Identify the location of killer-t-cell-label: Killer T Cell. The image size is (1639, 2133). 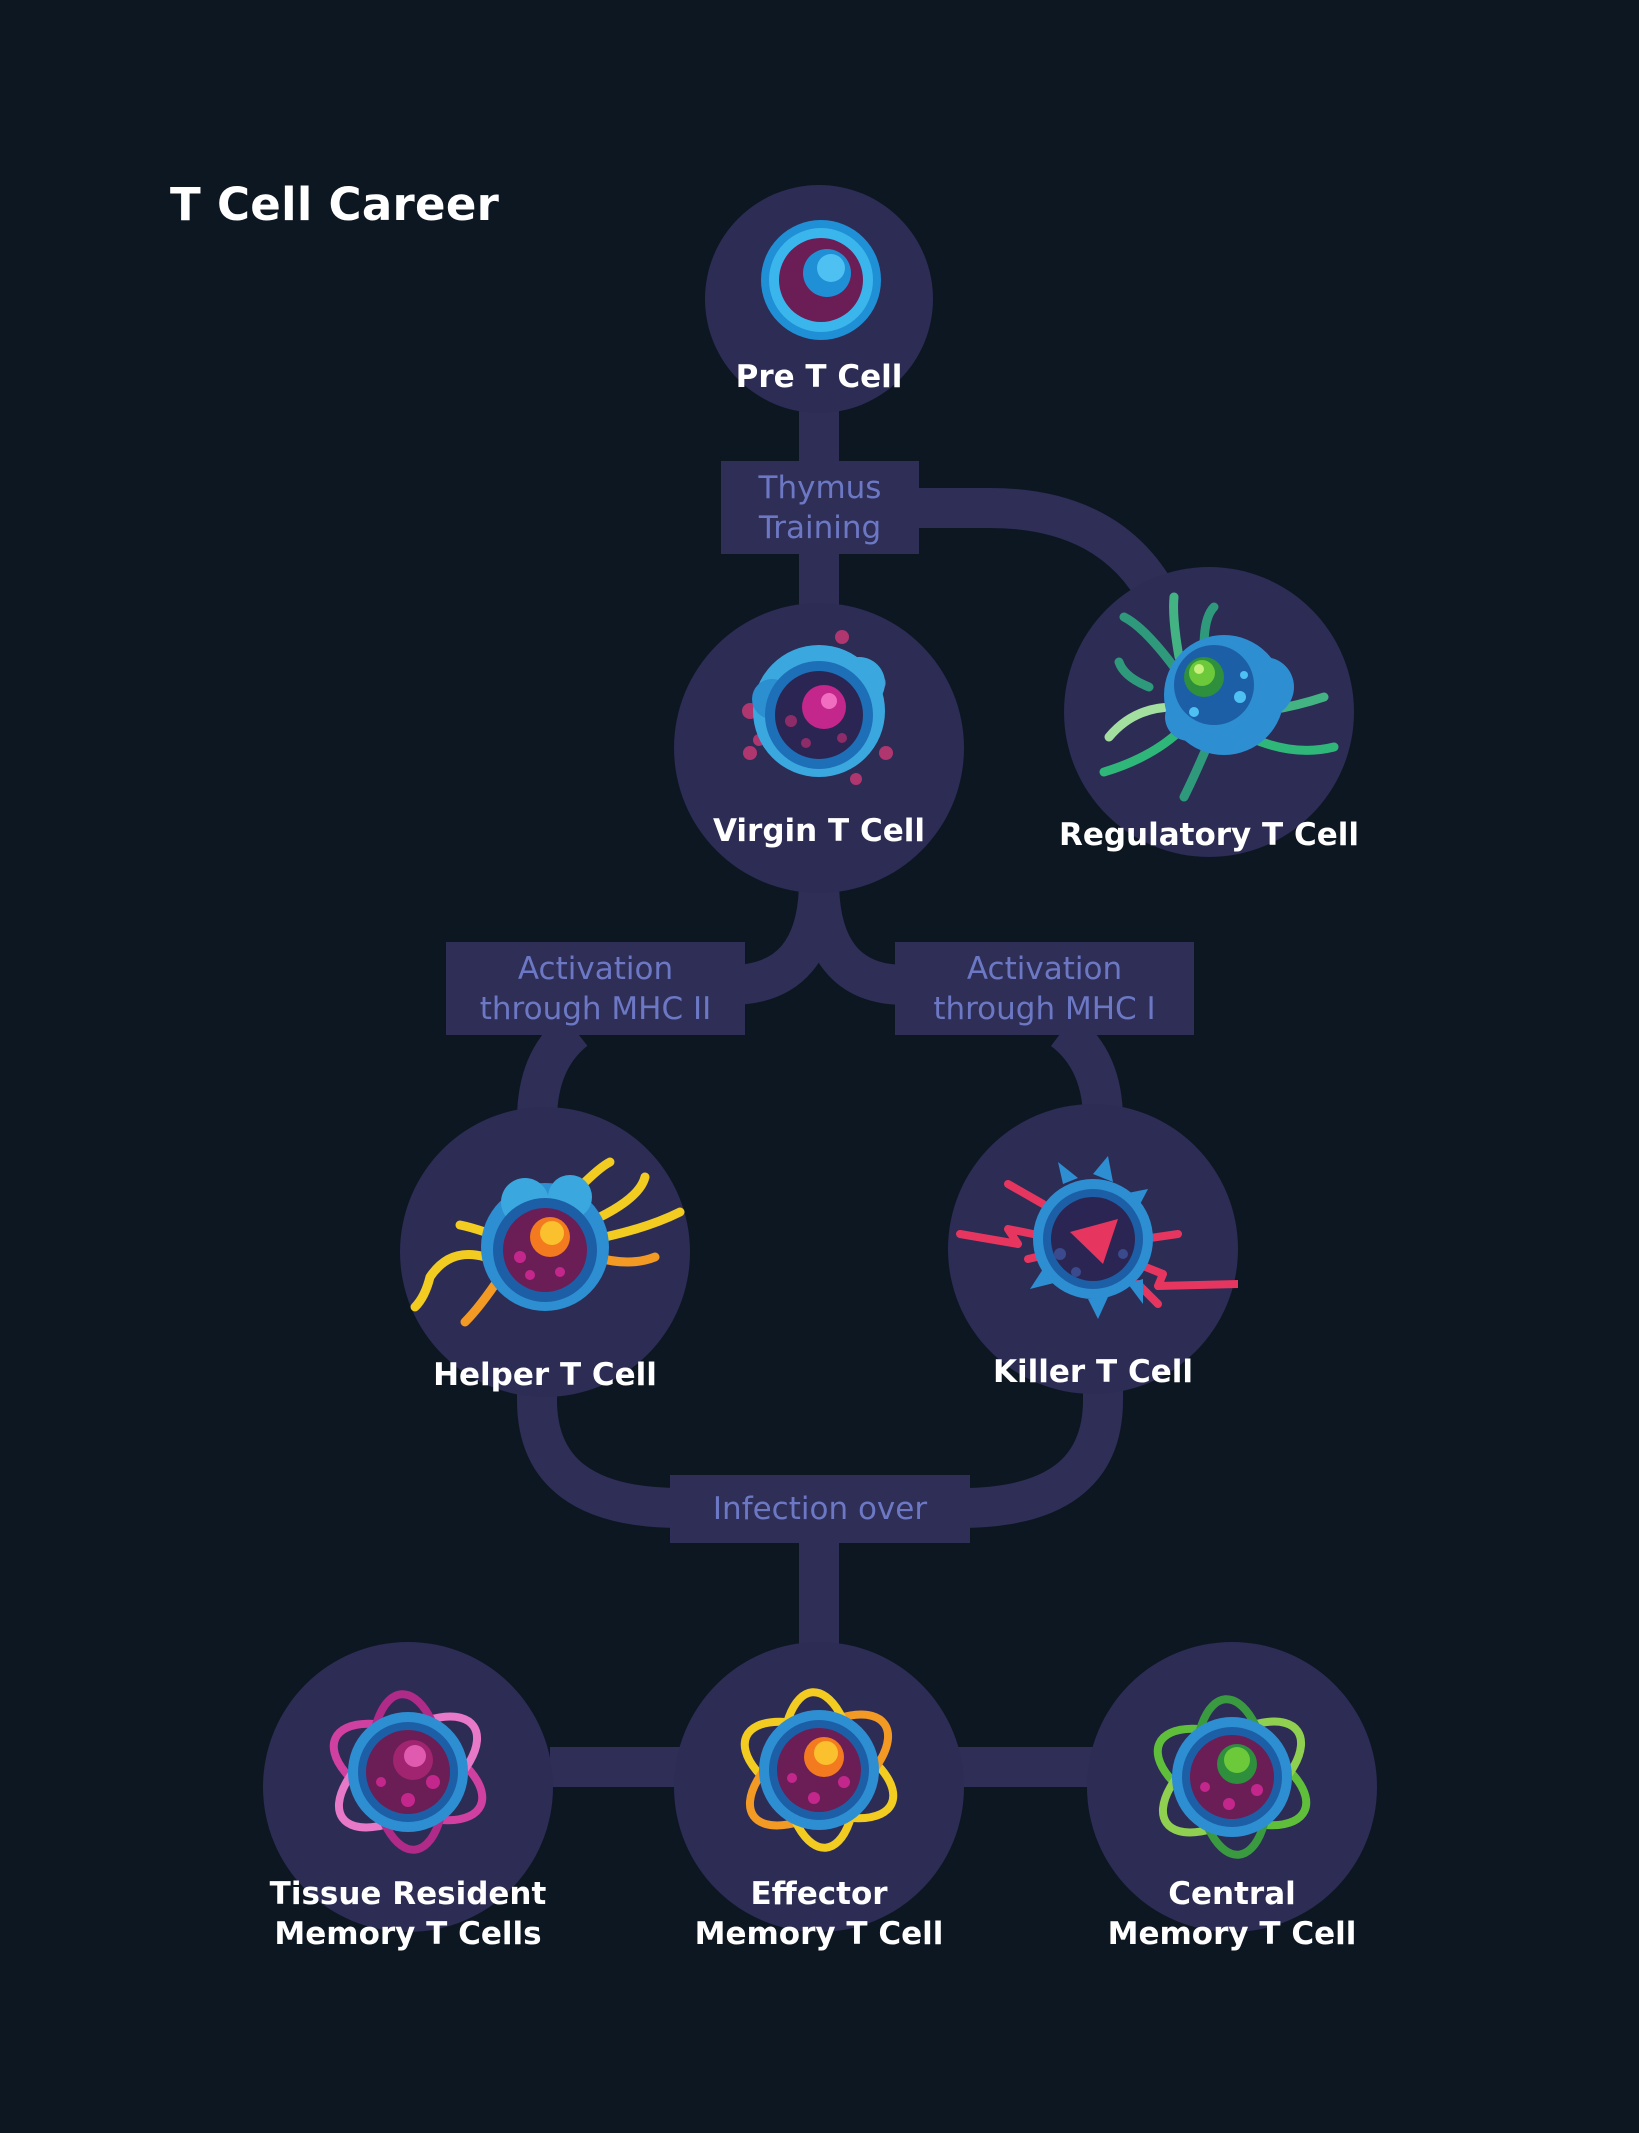
(1093, 1372).